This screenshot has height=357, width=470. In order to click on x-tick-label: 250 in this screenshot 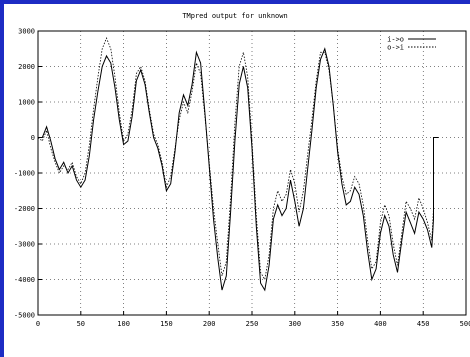, I will do `click(252, 324)`.